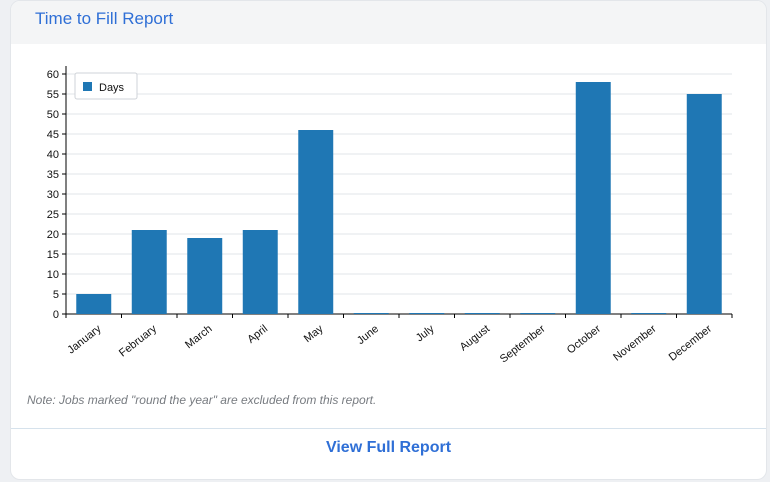 The height and width of the screenshot is (482, 770). I want to click on y-tick-label: 15, so click(53, 255).